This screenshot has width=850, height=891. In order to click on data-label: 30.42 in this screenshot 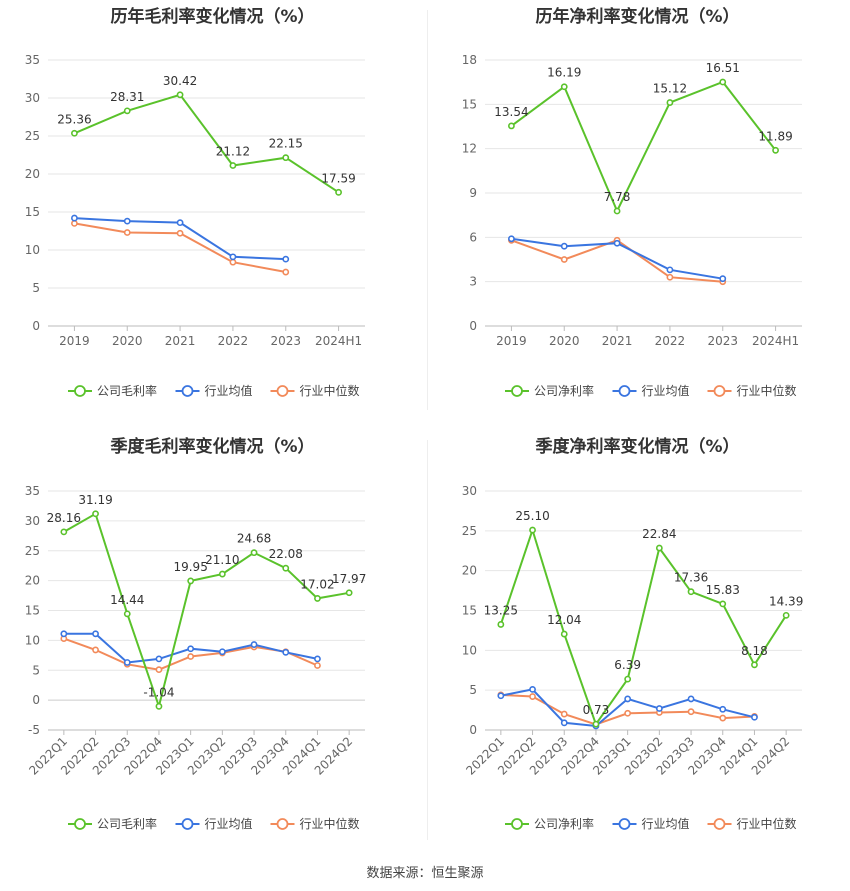, I will do `click(180, 81)`.